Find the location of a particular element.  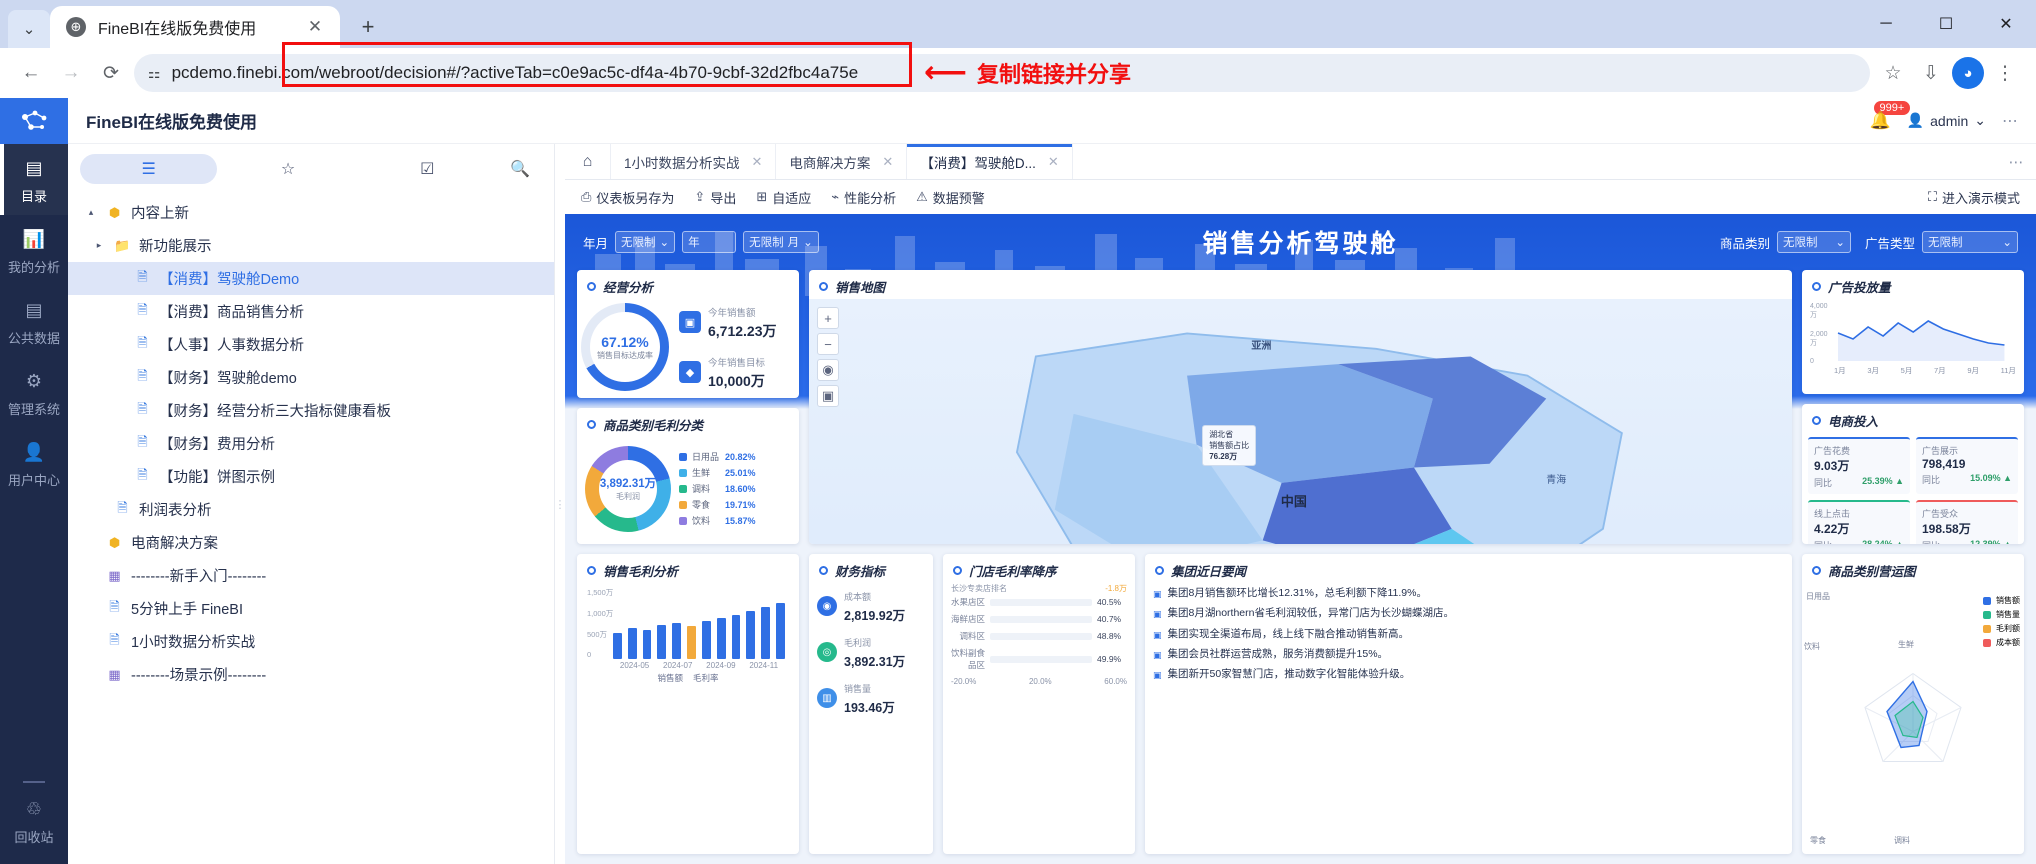

adaptive-button: ⊞ 自适应 is located at coordinates (783, 197).